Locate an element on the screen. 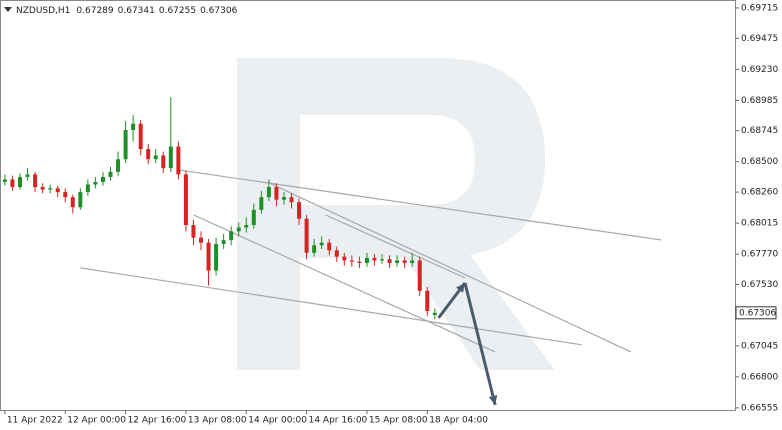  header: NZDUSD,H1 0.67289 0.67341 0.67255 0.67306 is located at coordinates (127, 11).